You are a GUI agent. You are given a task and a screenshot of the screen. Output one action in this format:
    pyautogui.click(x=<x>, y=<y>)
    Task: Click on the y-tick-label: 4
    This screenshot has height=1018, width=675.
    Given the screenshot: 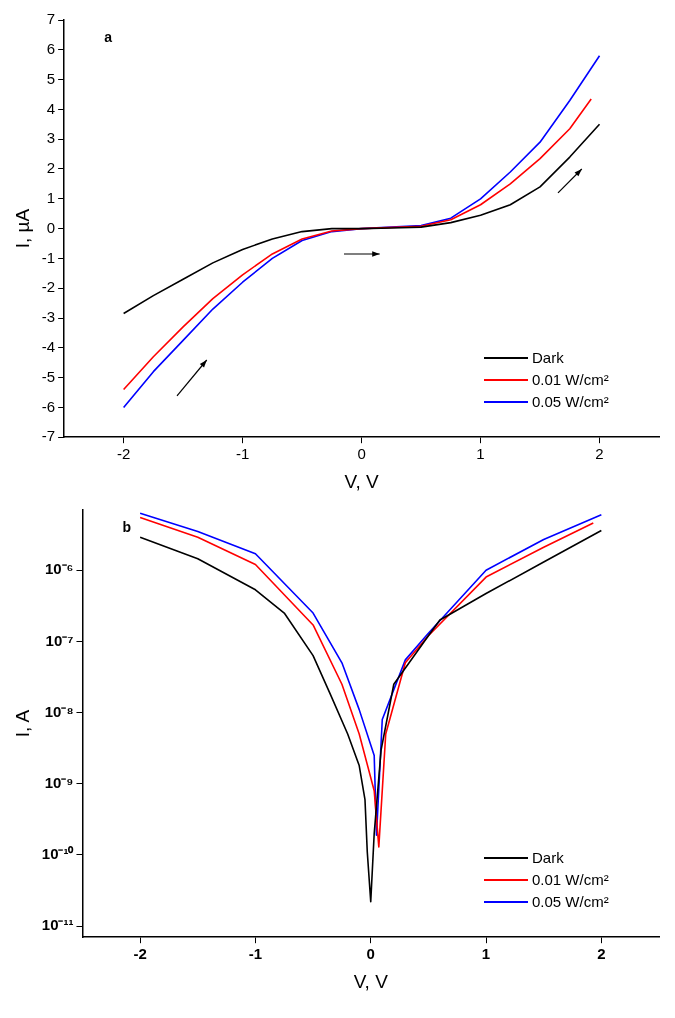 What is the action you would take?
    pyautogui.click(x=51, y=108)
    